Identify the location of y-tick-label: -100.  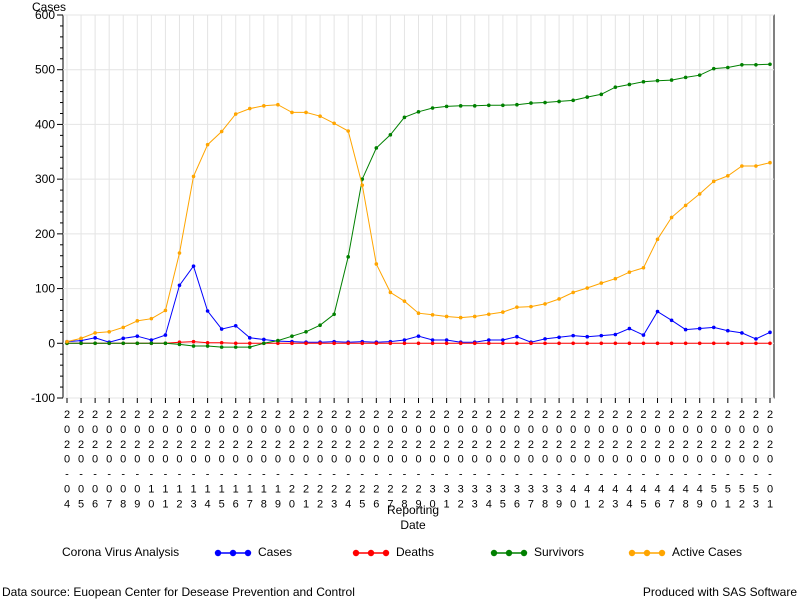
(43, 398).